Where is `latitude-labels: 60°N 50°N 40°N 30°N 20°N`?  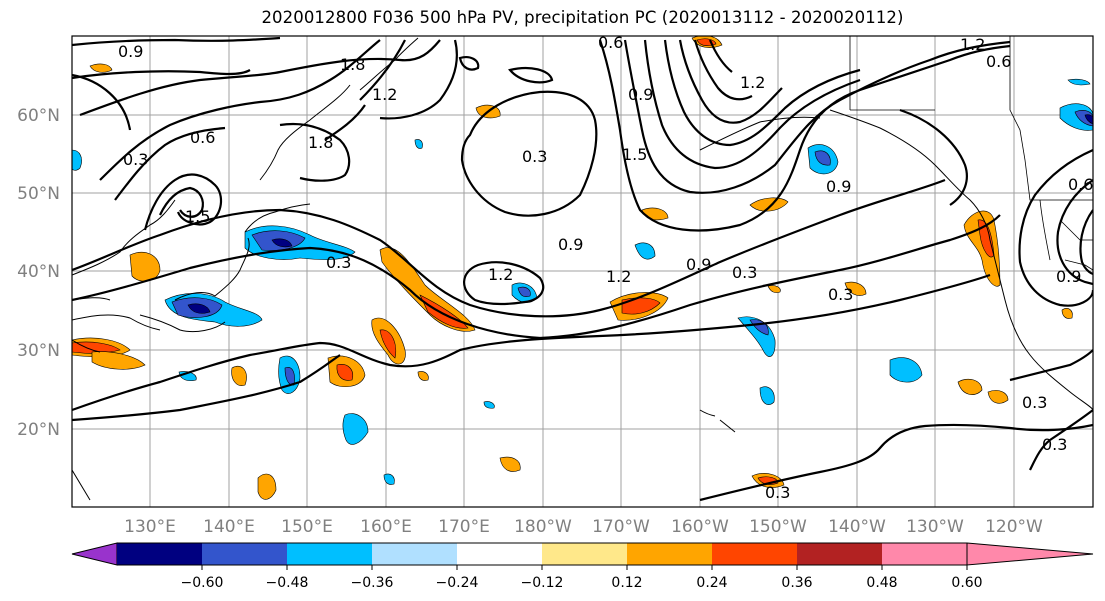
latitude-labels: 60°N 50°N 40°N 30°N 20°N is located at coordinates (38, 273).